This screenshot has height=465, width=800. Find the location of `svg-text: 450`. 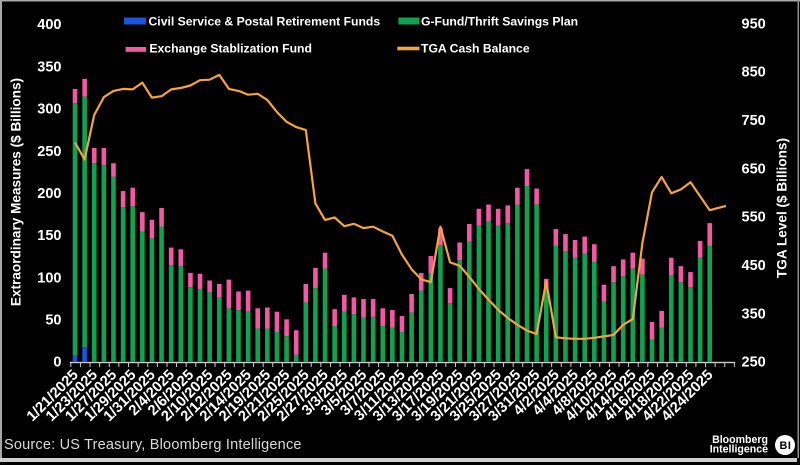

svg-text: 450 is located at coordinates (754, 266).